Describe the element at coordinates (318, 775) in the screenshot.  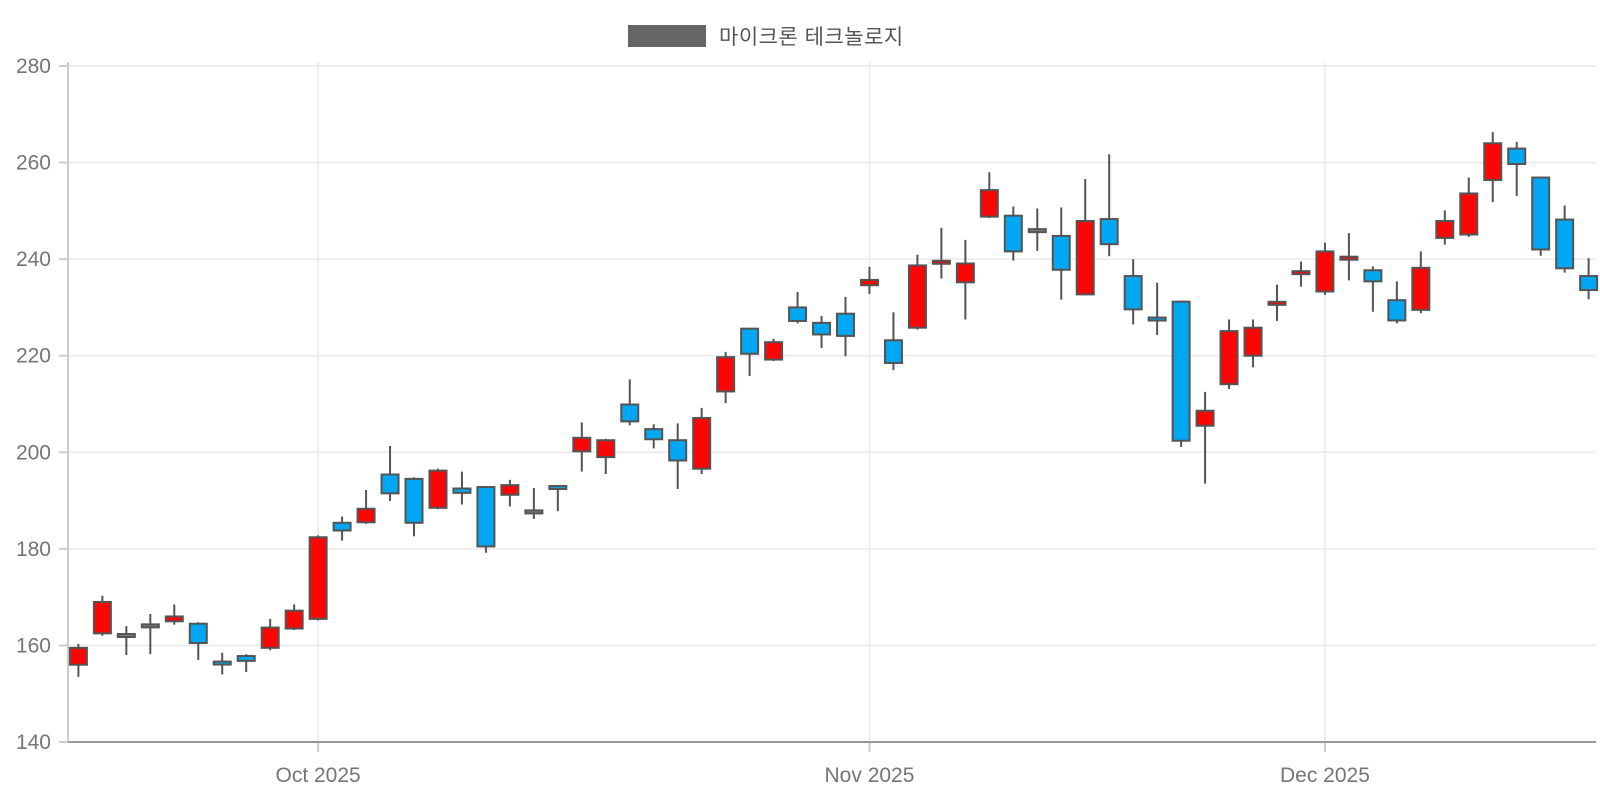
I see `x-tick-label: Oct 2025` at that location.